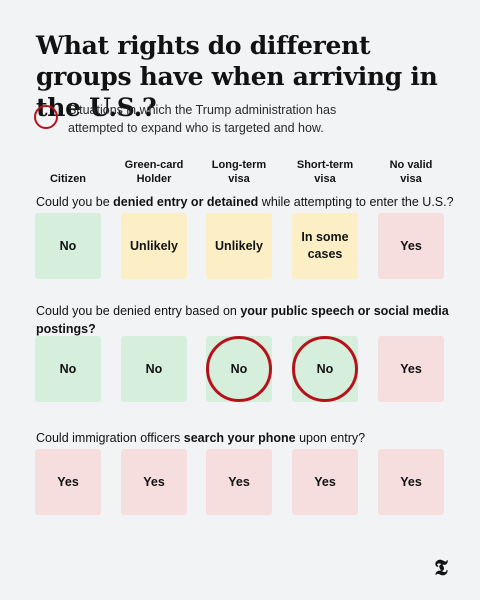  What do you see at coordinates (411, 172) in the screenshot?
I see `column-header: No valid visa` at bounding box center [411, 172].